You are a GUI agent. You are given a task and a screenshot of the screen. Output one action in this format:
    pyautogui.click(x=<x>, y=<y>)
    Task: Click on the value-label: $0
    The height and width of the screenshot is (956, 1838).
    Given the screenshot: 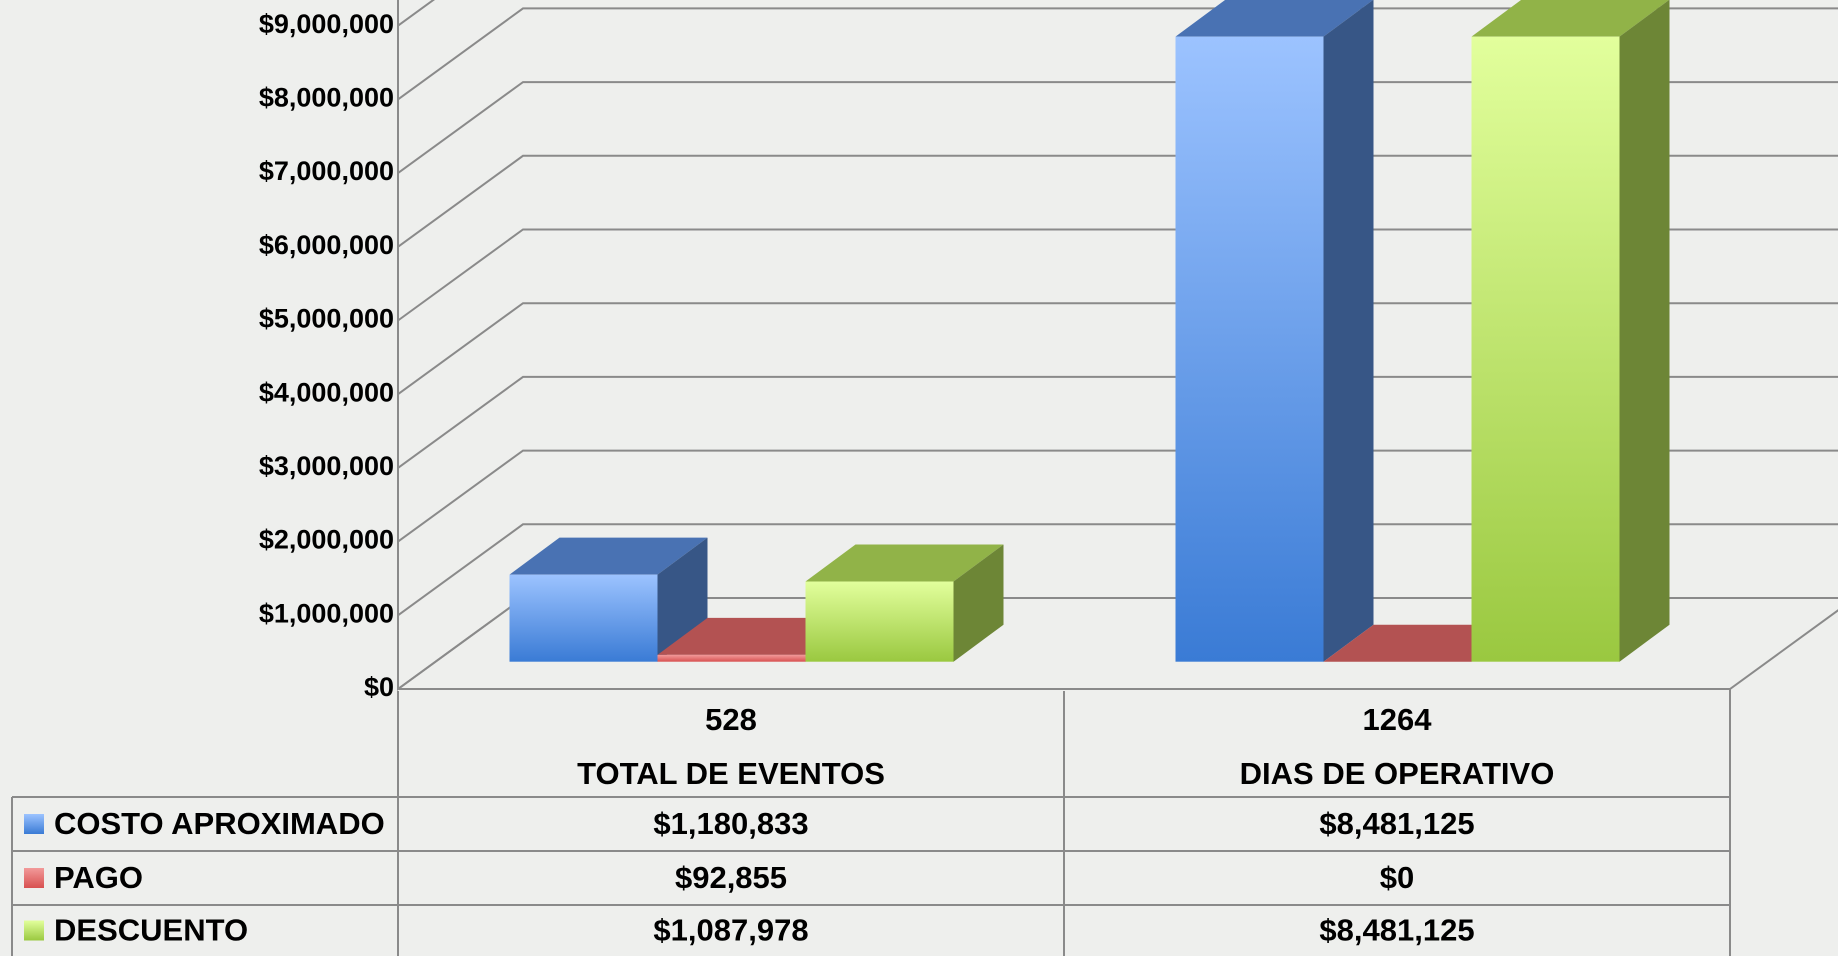 What is the action you would take?
    pyautogui.click(x=1397, y=877)
    